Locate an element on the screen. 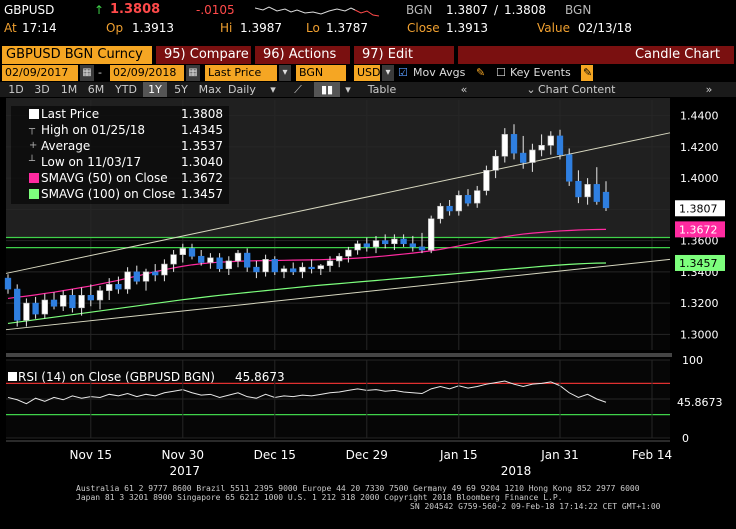  period-3d: 3D is located at coordinates (42, 89).